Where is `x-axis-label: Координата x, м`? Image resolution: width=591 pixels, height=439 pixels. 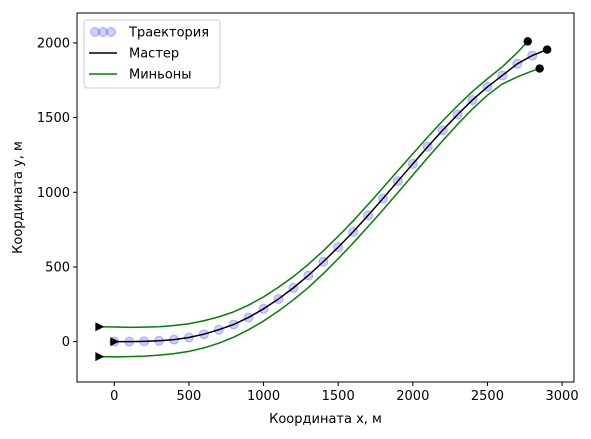 x-axis-label: Координата x, м is located at coordinates (325, 419).